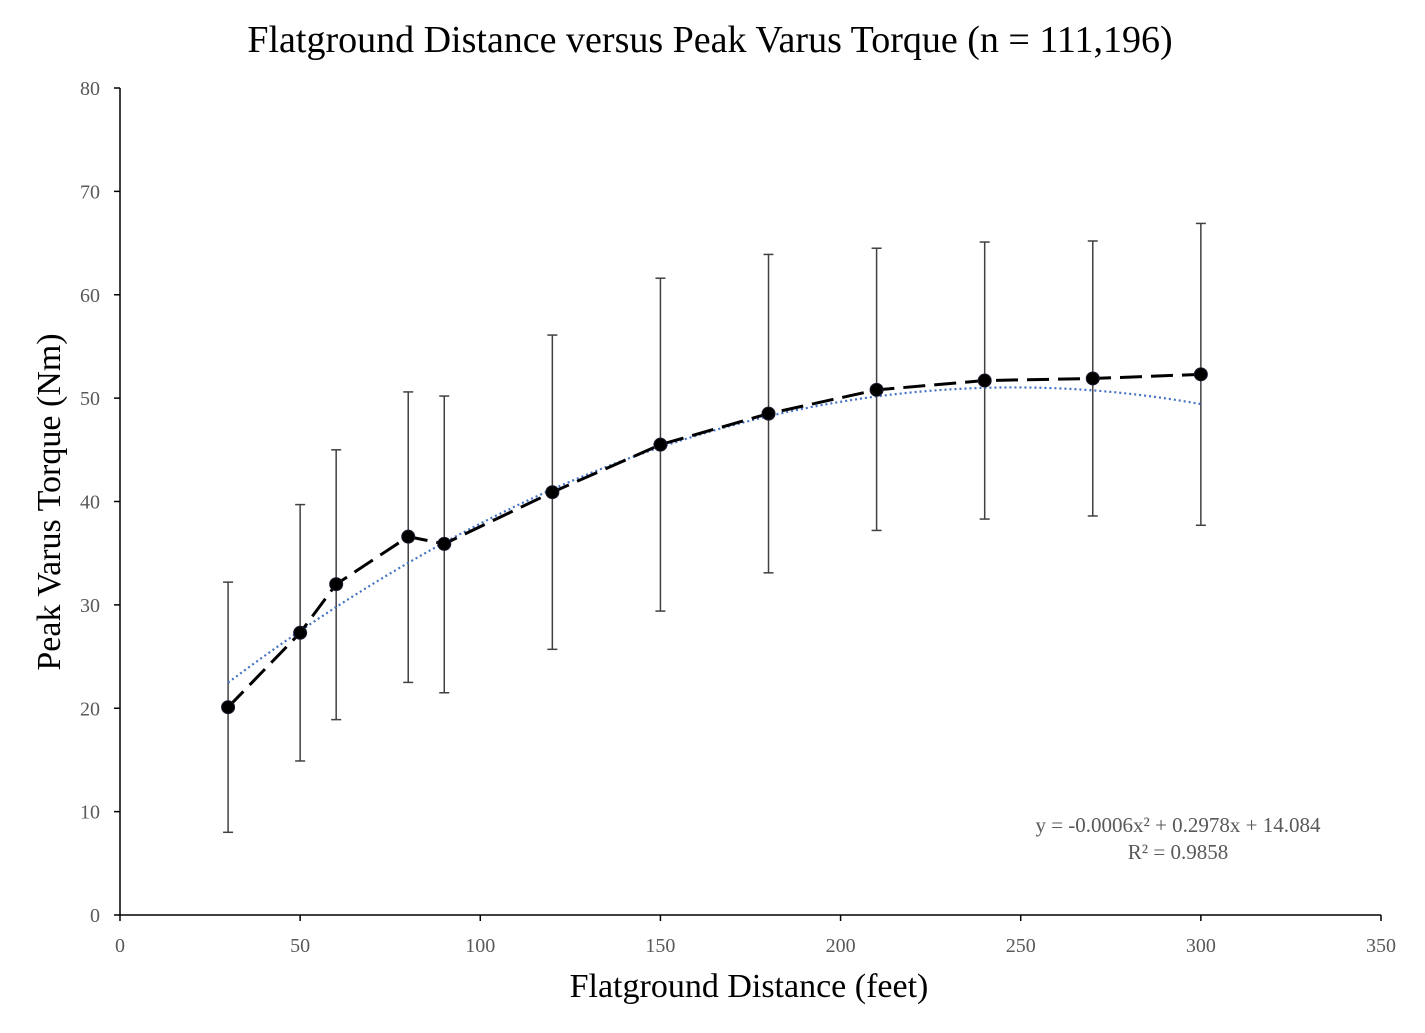  What do you see at coordinates (1178, 852) in the screenshot?
I see `r-squared-label: R² = 0.9858` at bounding box center [1178, 852].